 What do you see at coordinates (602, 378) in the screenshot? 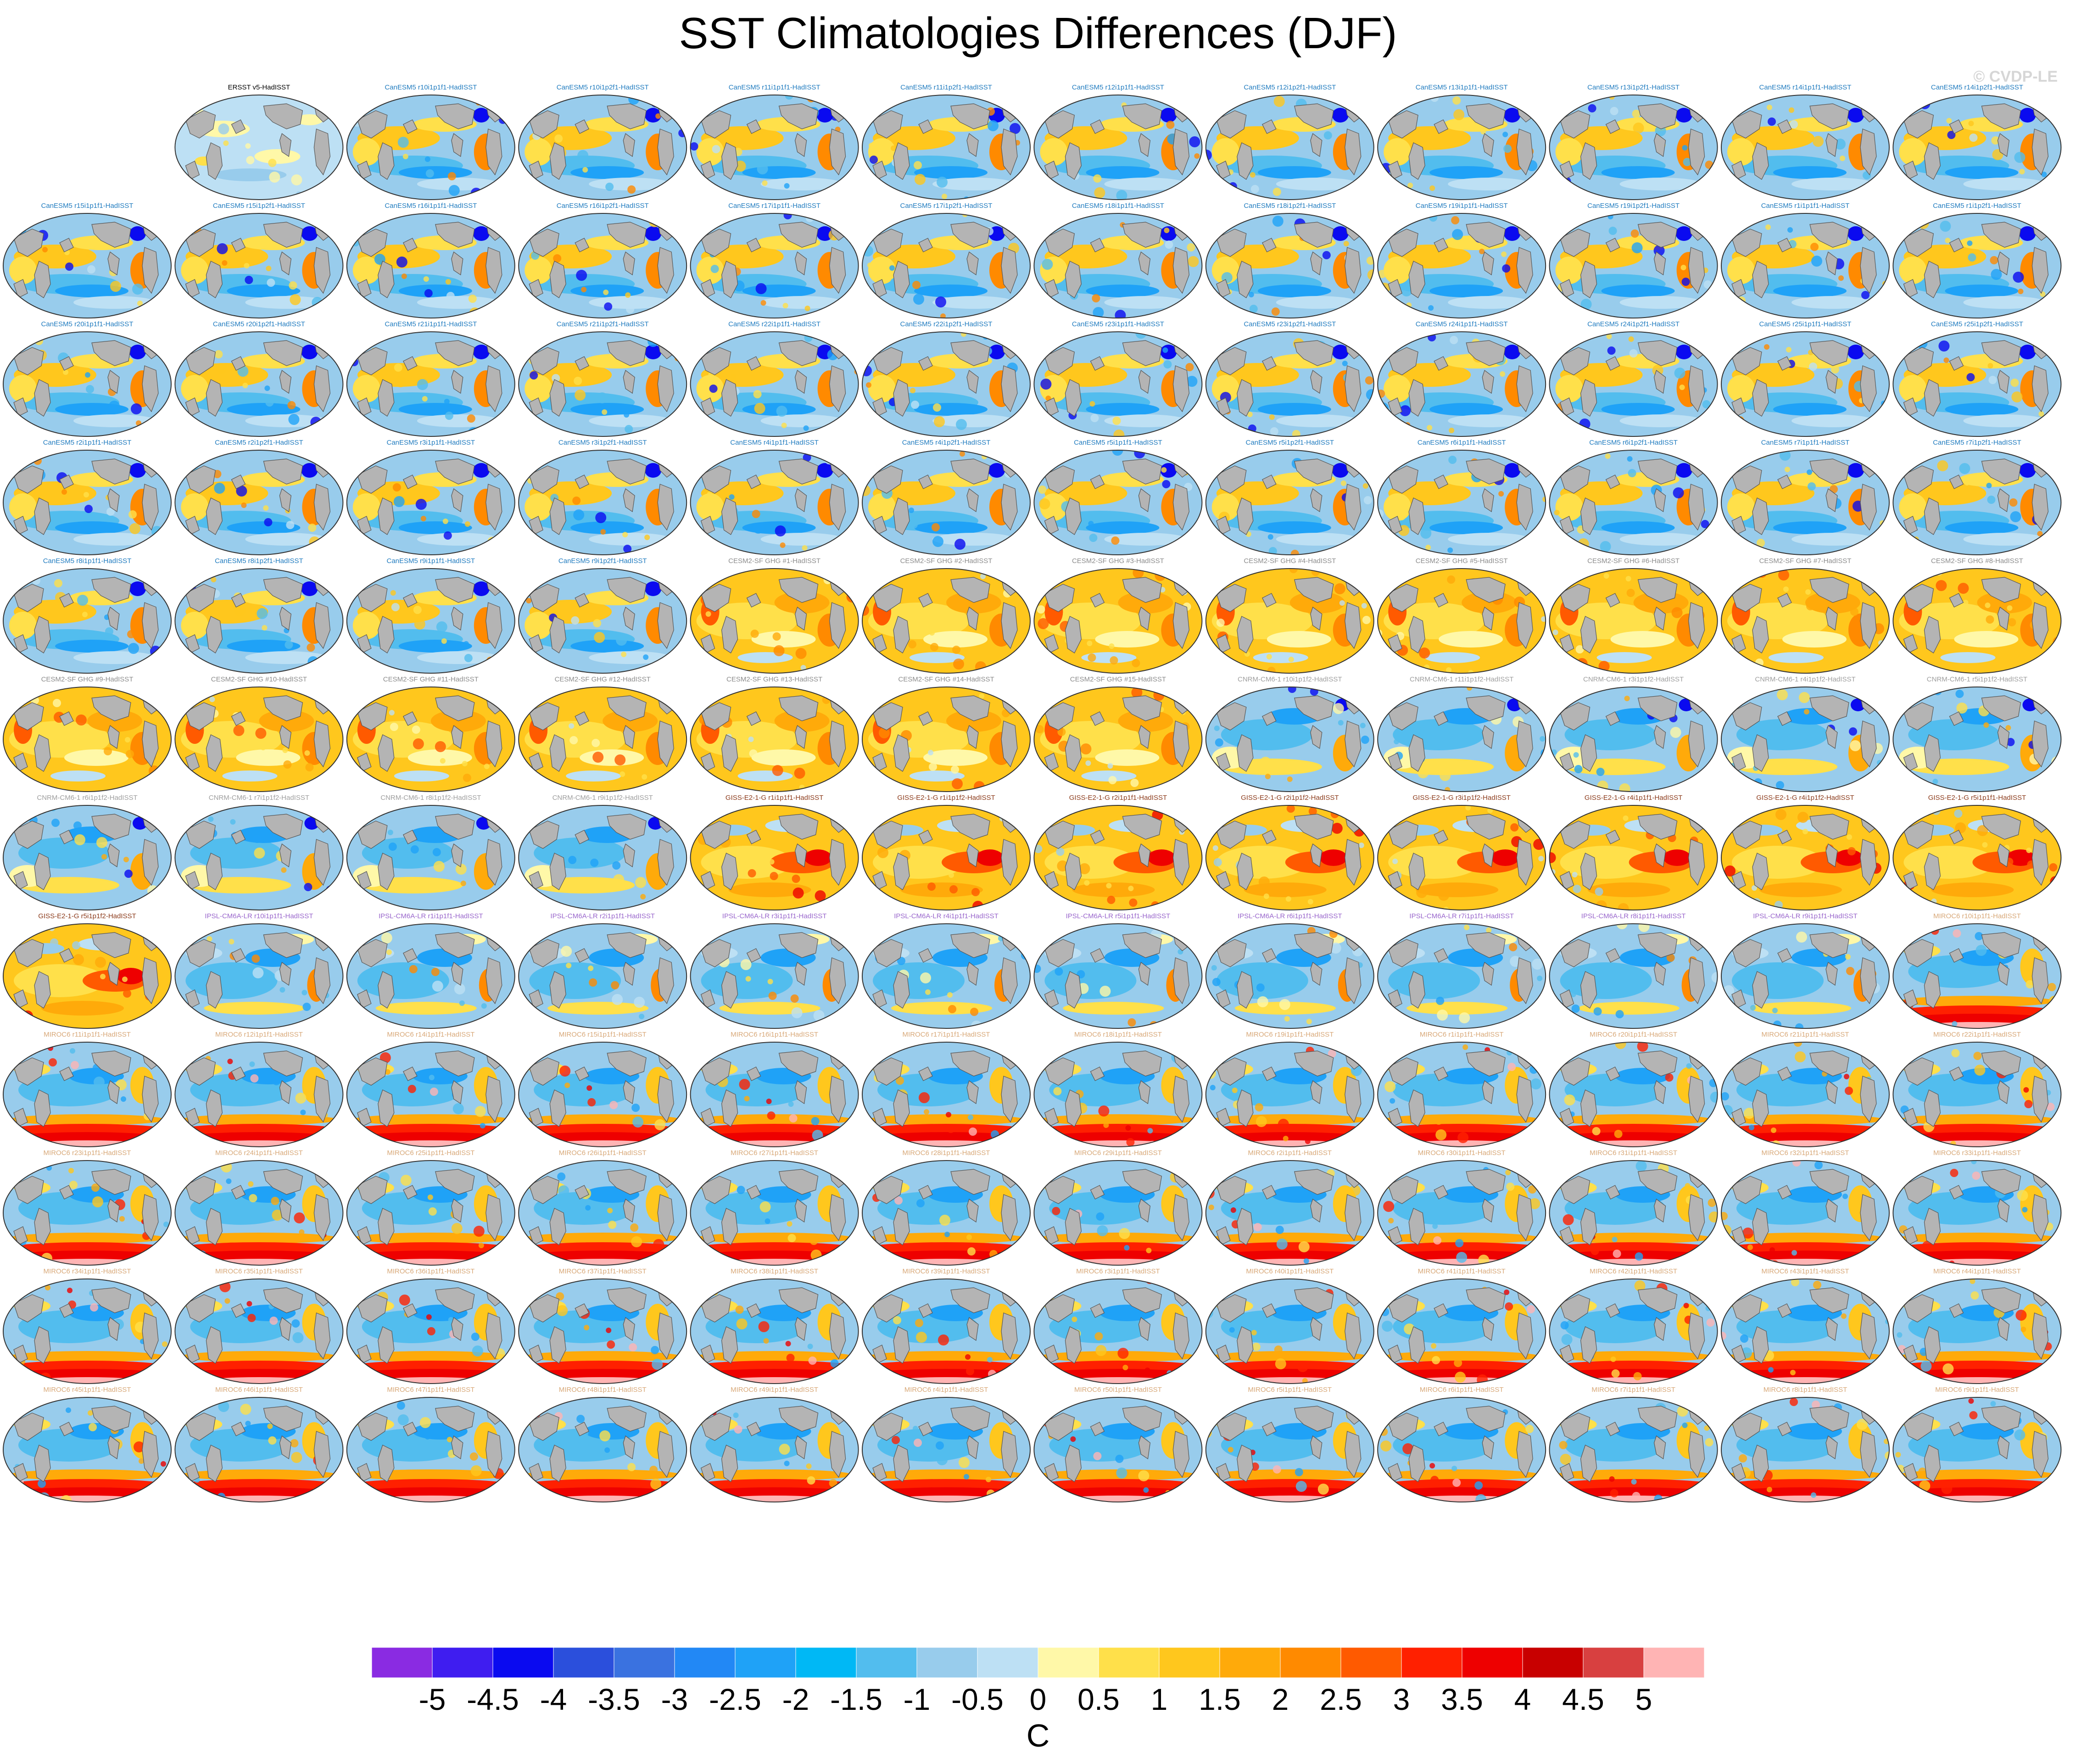
I see `map-panel: CanESM5 r21i1p2f1-HadISST` at bounding box center [602, 378].